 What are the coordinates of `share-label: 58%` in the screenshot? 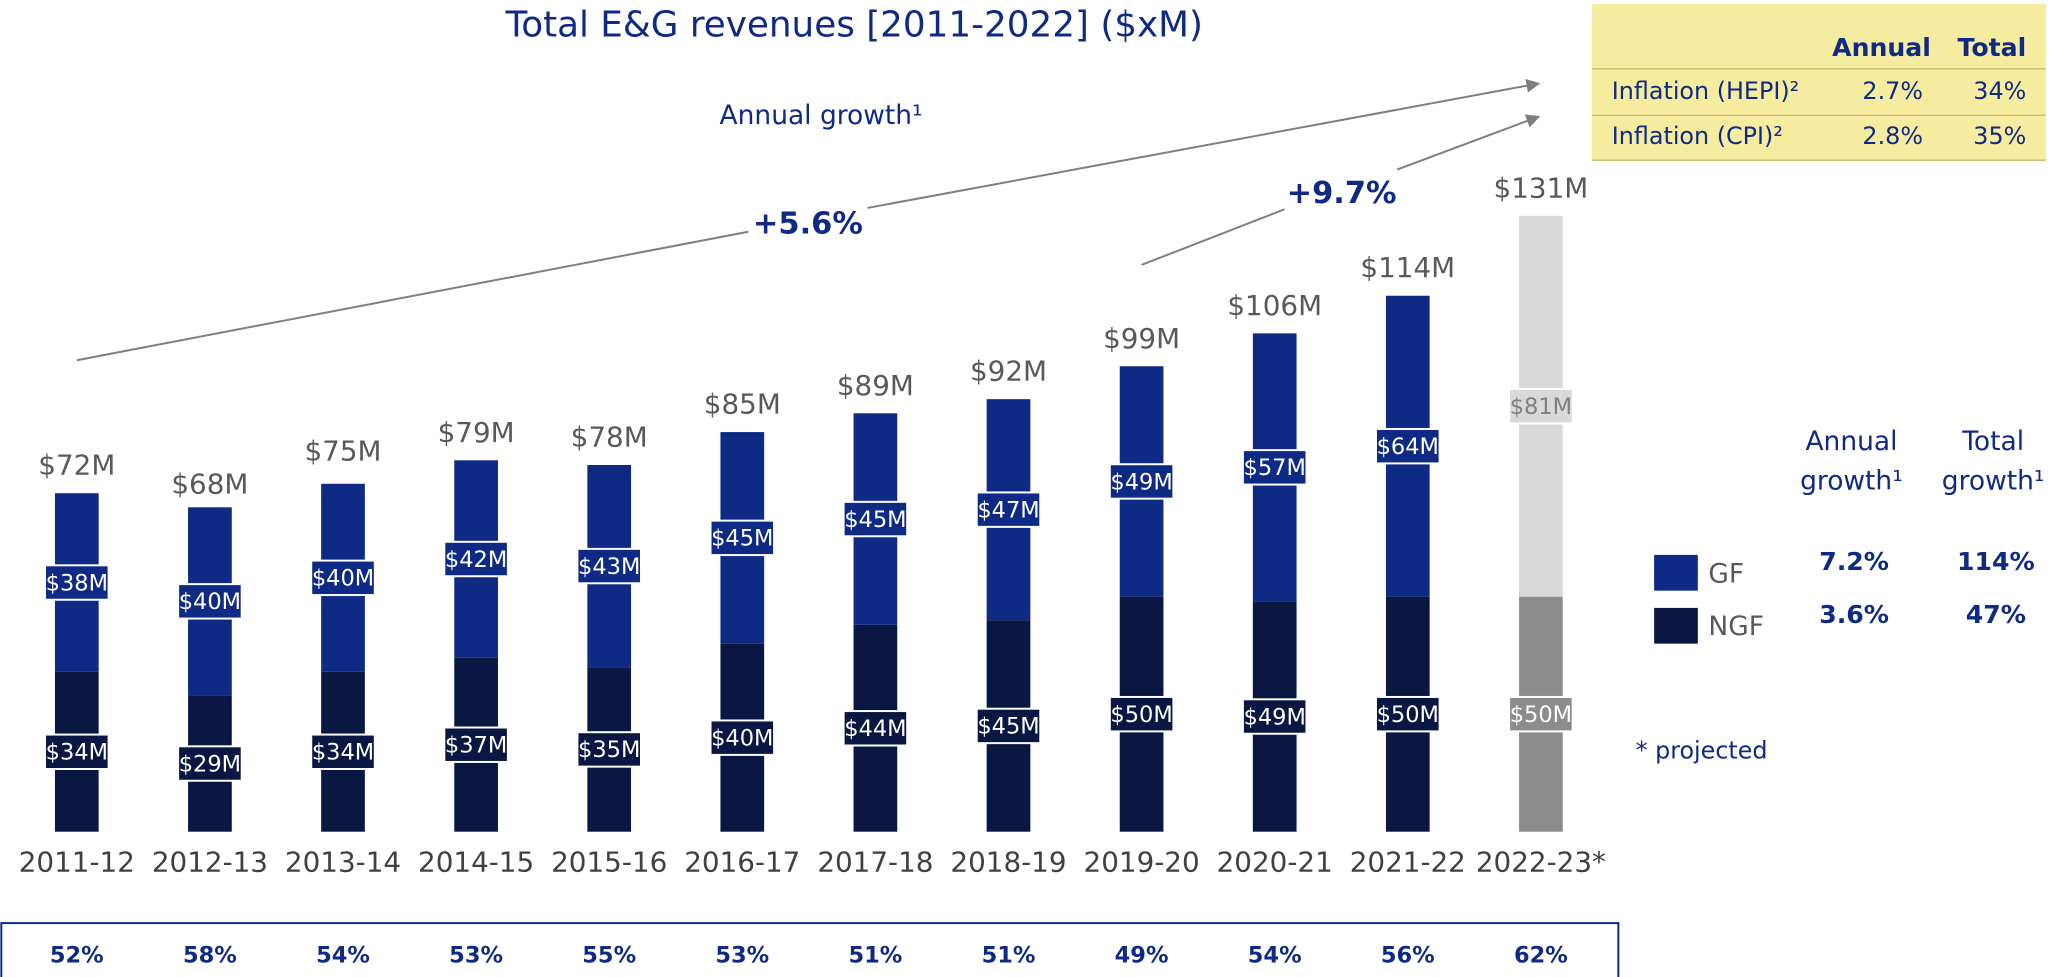 It's located at (210, 956).